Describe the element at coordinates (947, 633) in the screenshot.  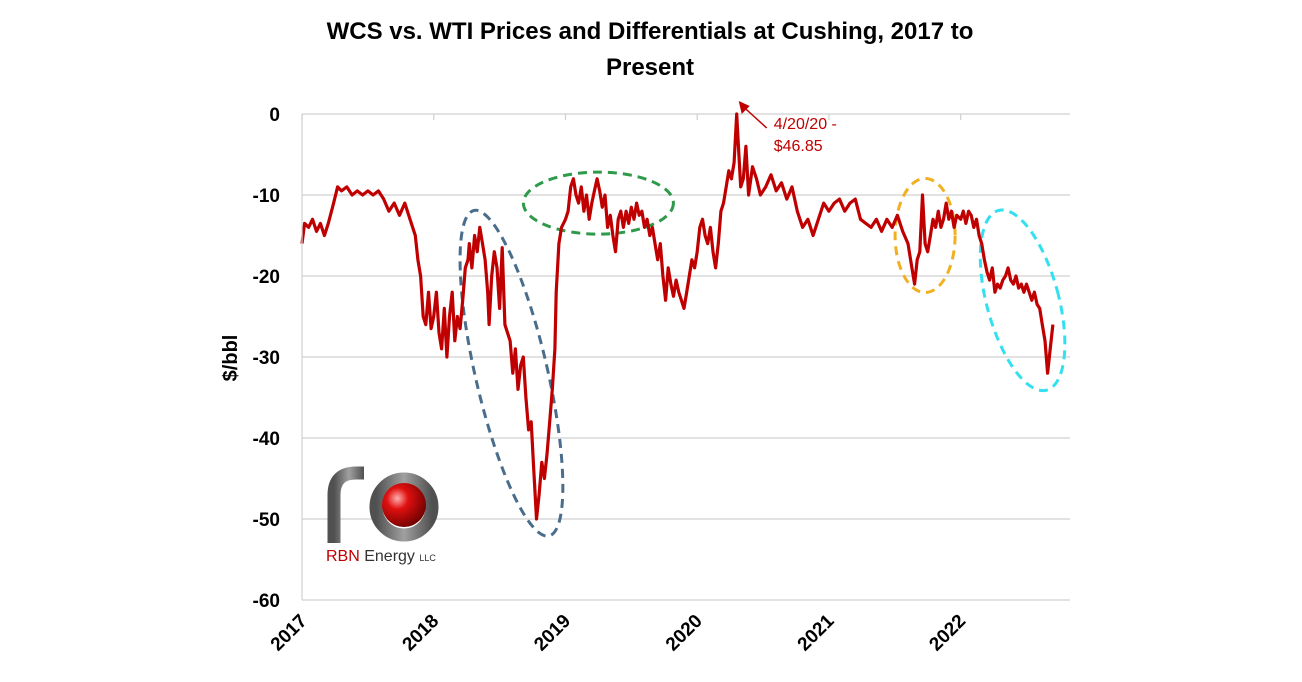
I see `x-tick-label: 2022` at that location.